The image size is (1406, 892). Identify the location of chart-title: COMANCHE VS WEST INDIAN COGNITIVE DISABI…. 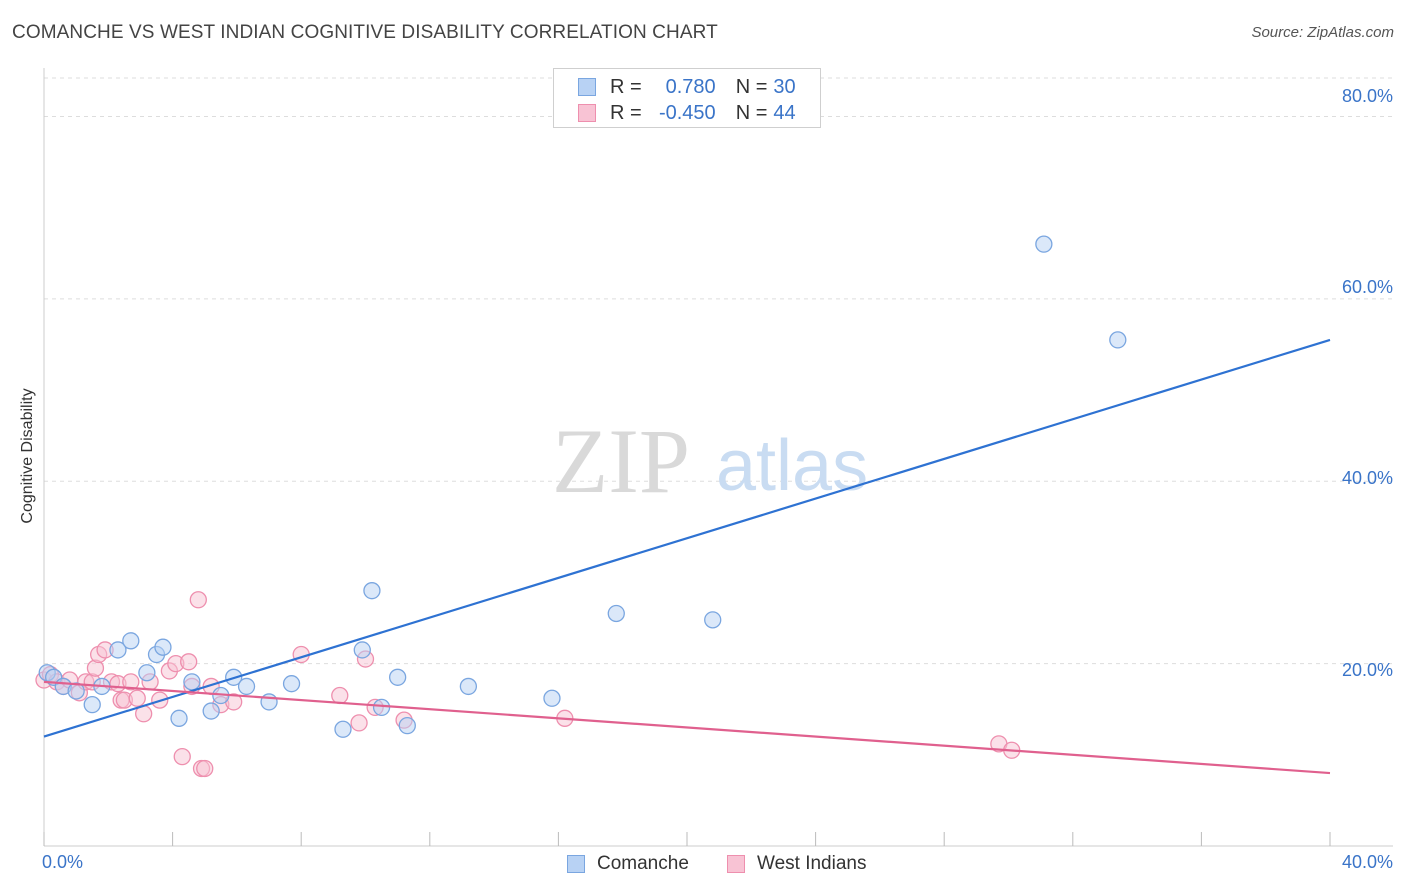
(365, 32).